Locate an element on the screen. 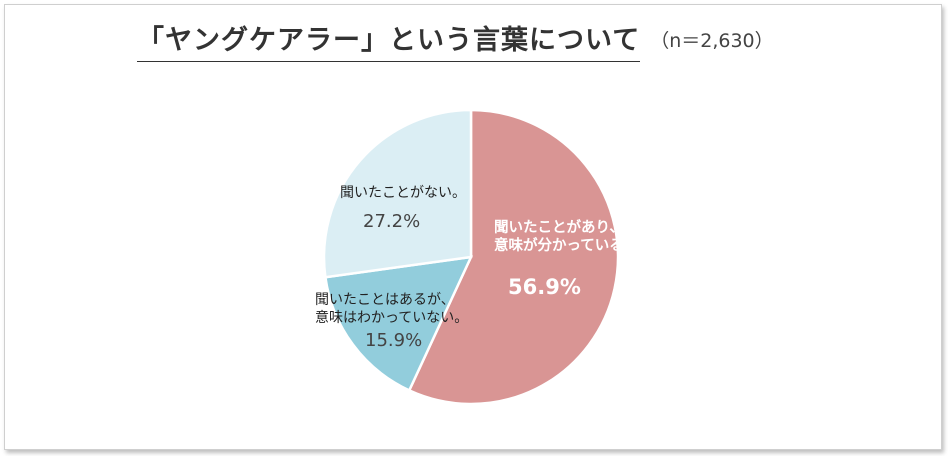 Image resolution: width=948 pixels, height=456 pixels. slice-label-heard-line2: 意味はわかっていない。 is located at coordinates (392, 318).